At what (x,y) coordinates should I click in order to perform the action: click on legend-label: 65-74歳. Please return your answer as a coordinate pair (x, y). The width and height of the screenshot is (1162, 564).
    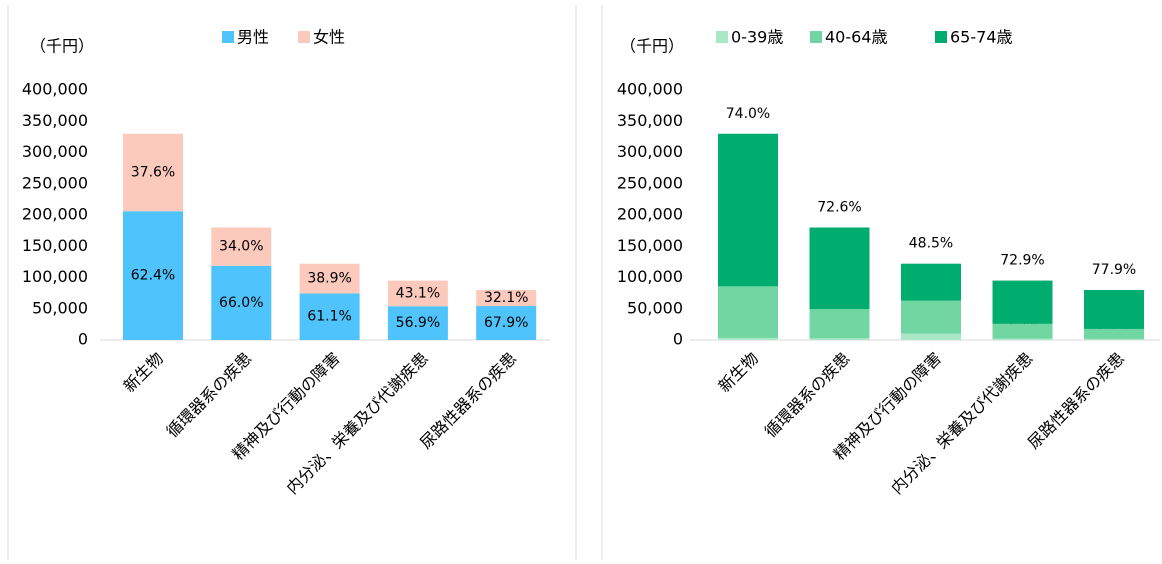
    Looking at the image, I should click on (981, 37).